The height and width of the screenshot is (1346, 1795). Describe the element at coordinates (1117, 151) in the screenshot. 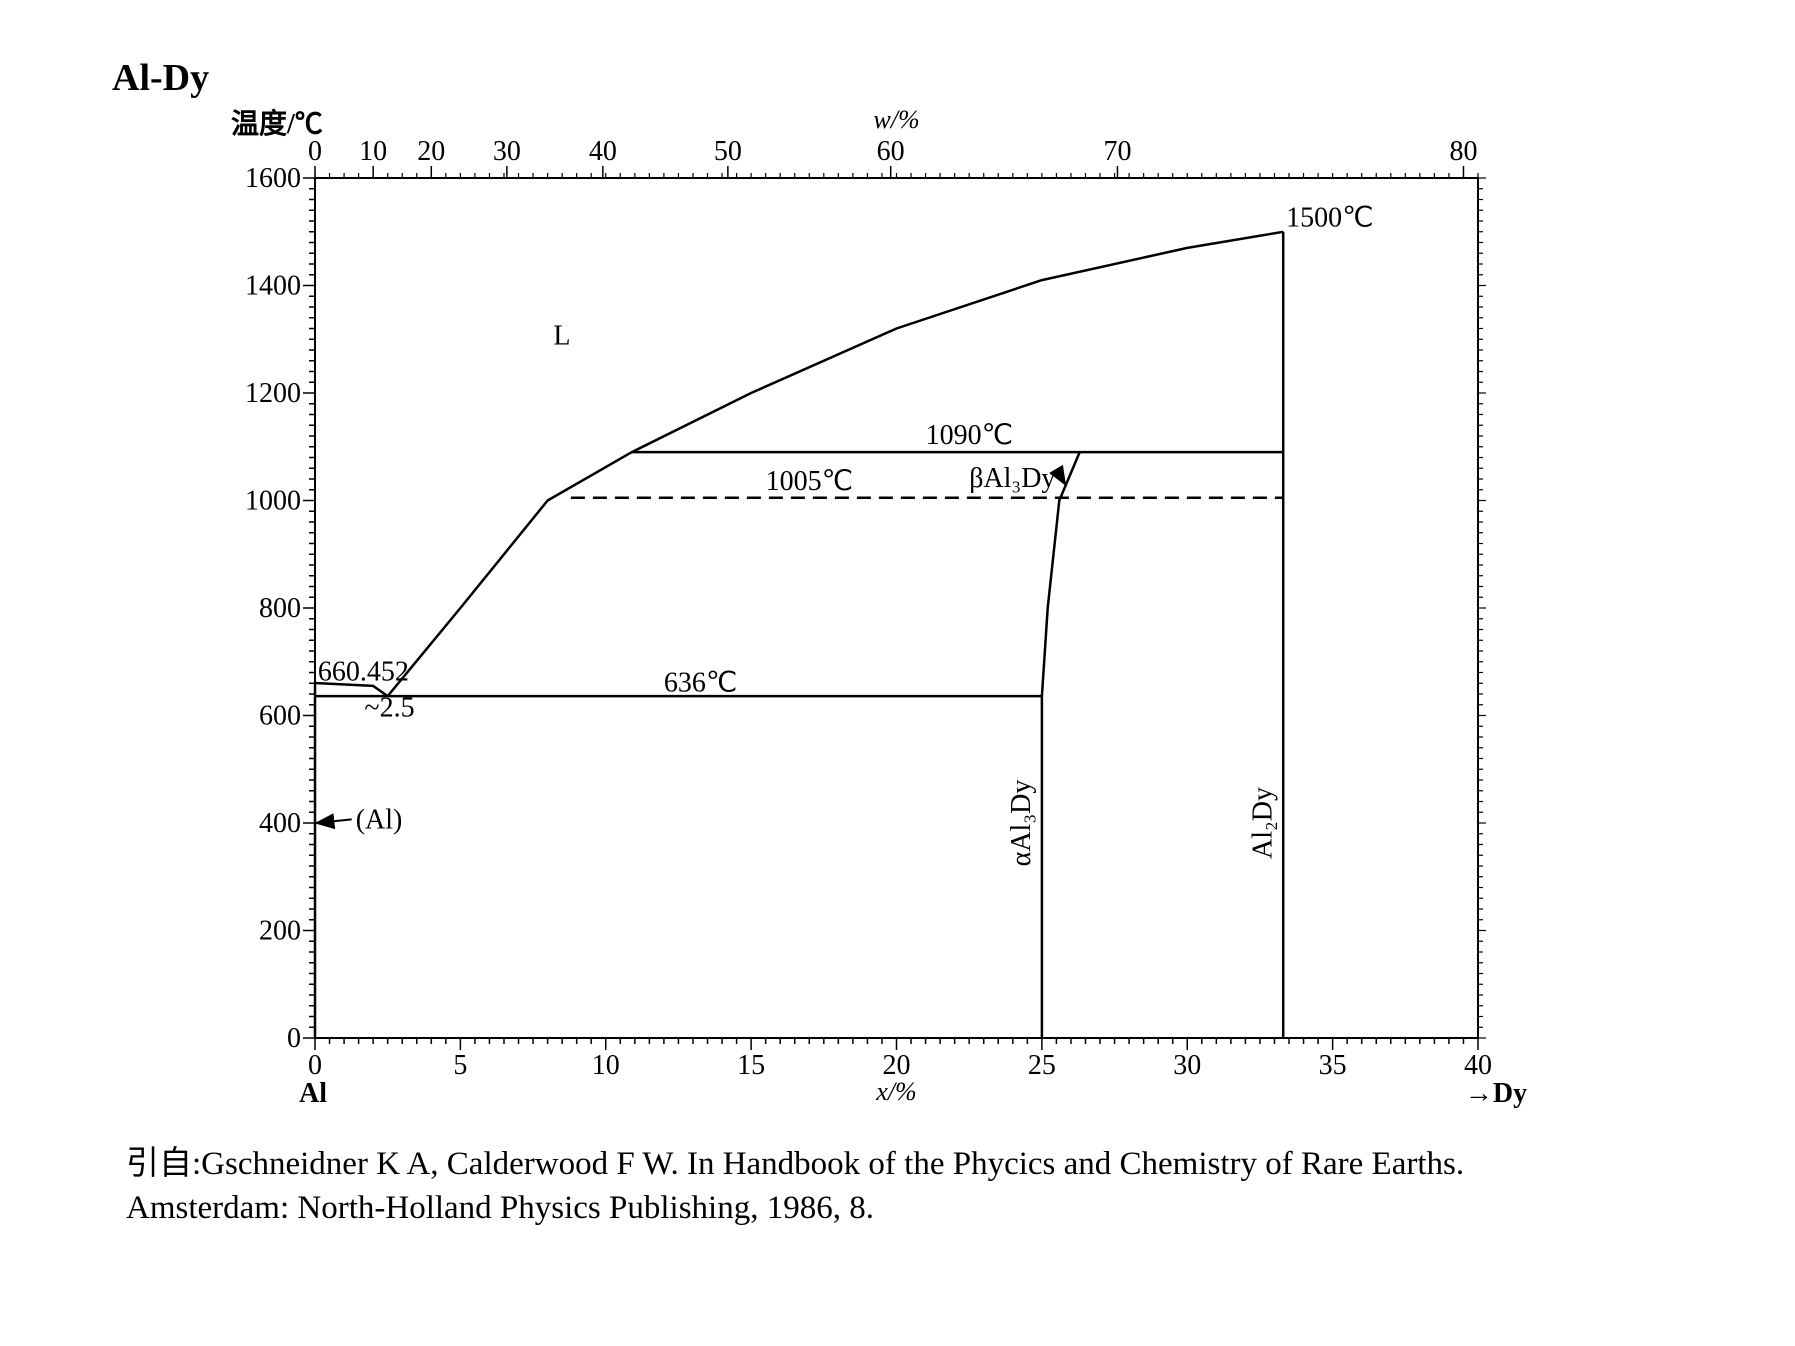

I see `top-tick-label: 70` at that location.